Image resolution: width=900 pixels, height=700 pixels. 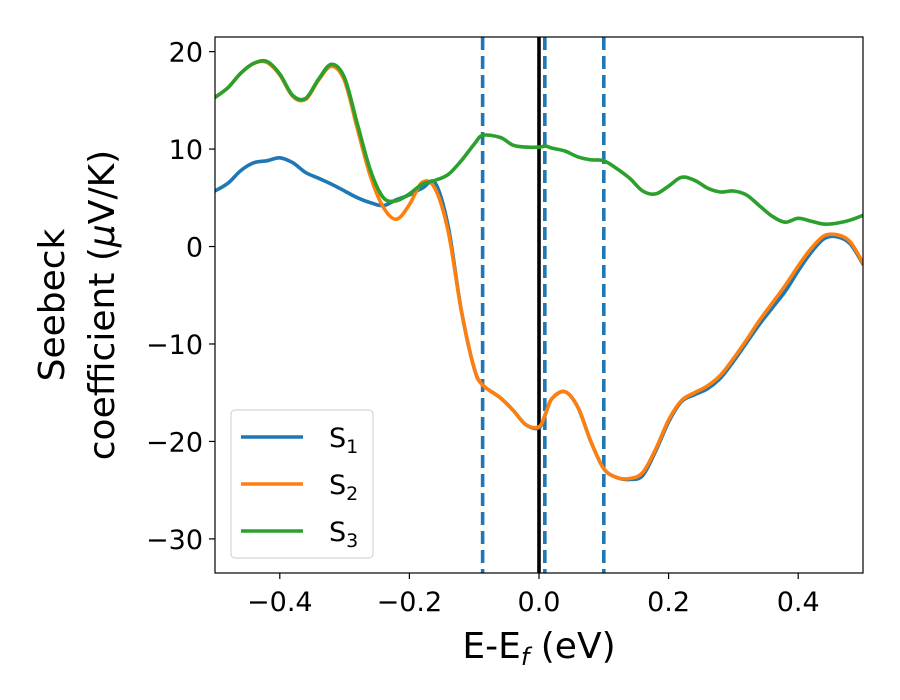 What do you see at coordinates (52, 304) in the screenshot?
I see `y-axis-label-line1: Seebeck` at bounding box center [52, 304].